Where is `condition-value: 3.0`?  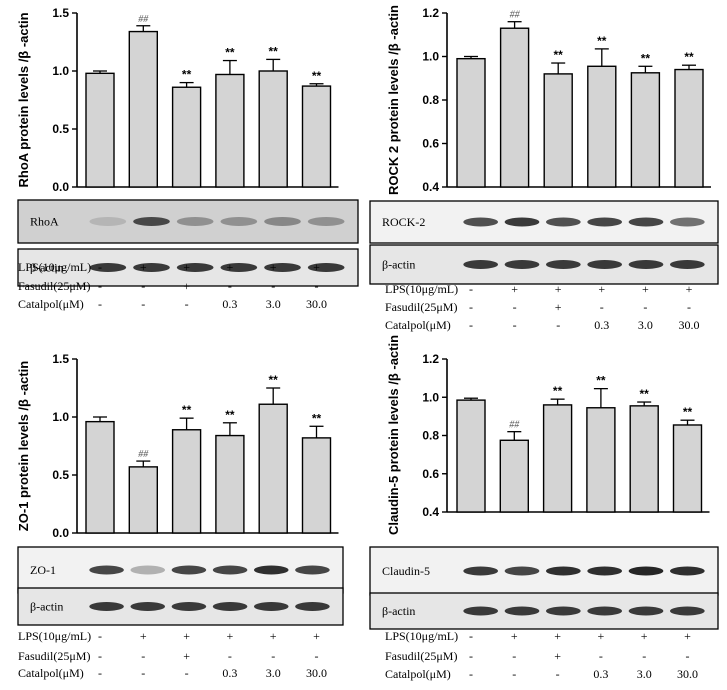
condition-value: 3.0 is located at coordinates (273, 673).